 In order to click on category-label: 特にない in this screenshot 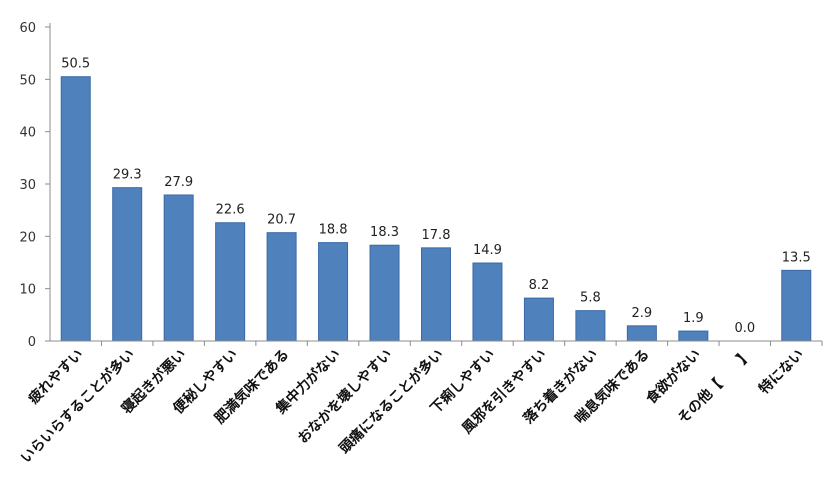, I will do `click(781, 372)`.